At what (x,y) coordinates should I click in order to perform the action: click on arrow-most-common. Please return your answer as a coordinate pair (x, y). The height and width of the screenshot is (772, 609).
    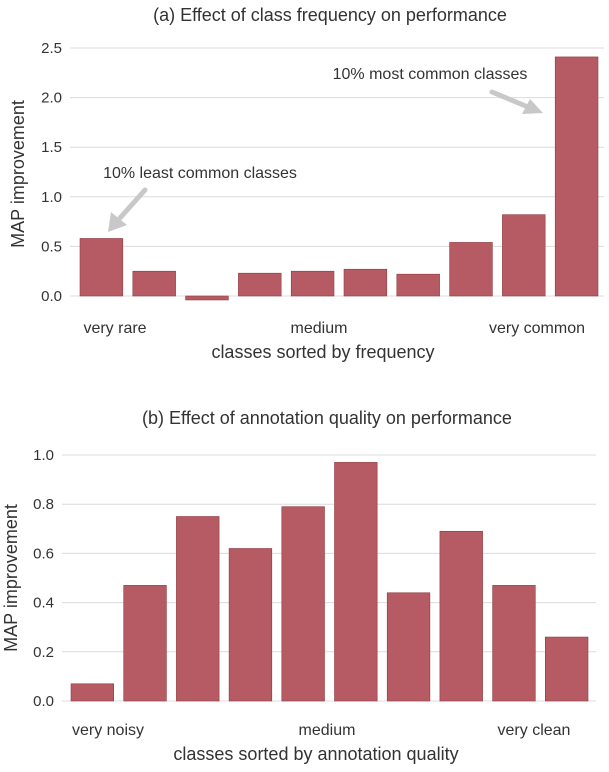
    Looking at the image, I should click on (516, 101).